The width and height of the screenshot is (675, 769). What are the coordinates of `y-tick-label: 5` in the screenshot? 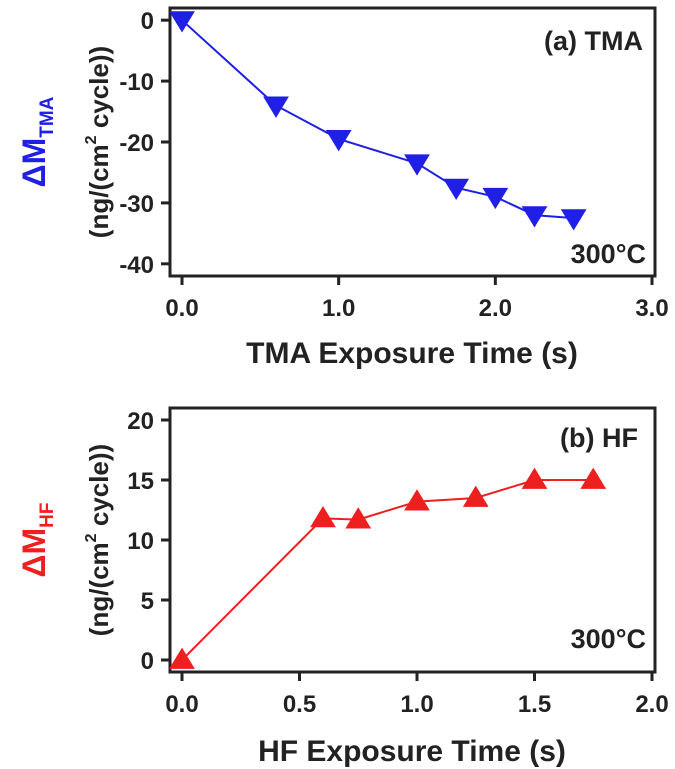 It's located at (147, 601).